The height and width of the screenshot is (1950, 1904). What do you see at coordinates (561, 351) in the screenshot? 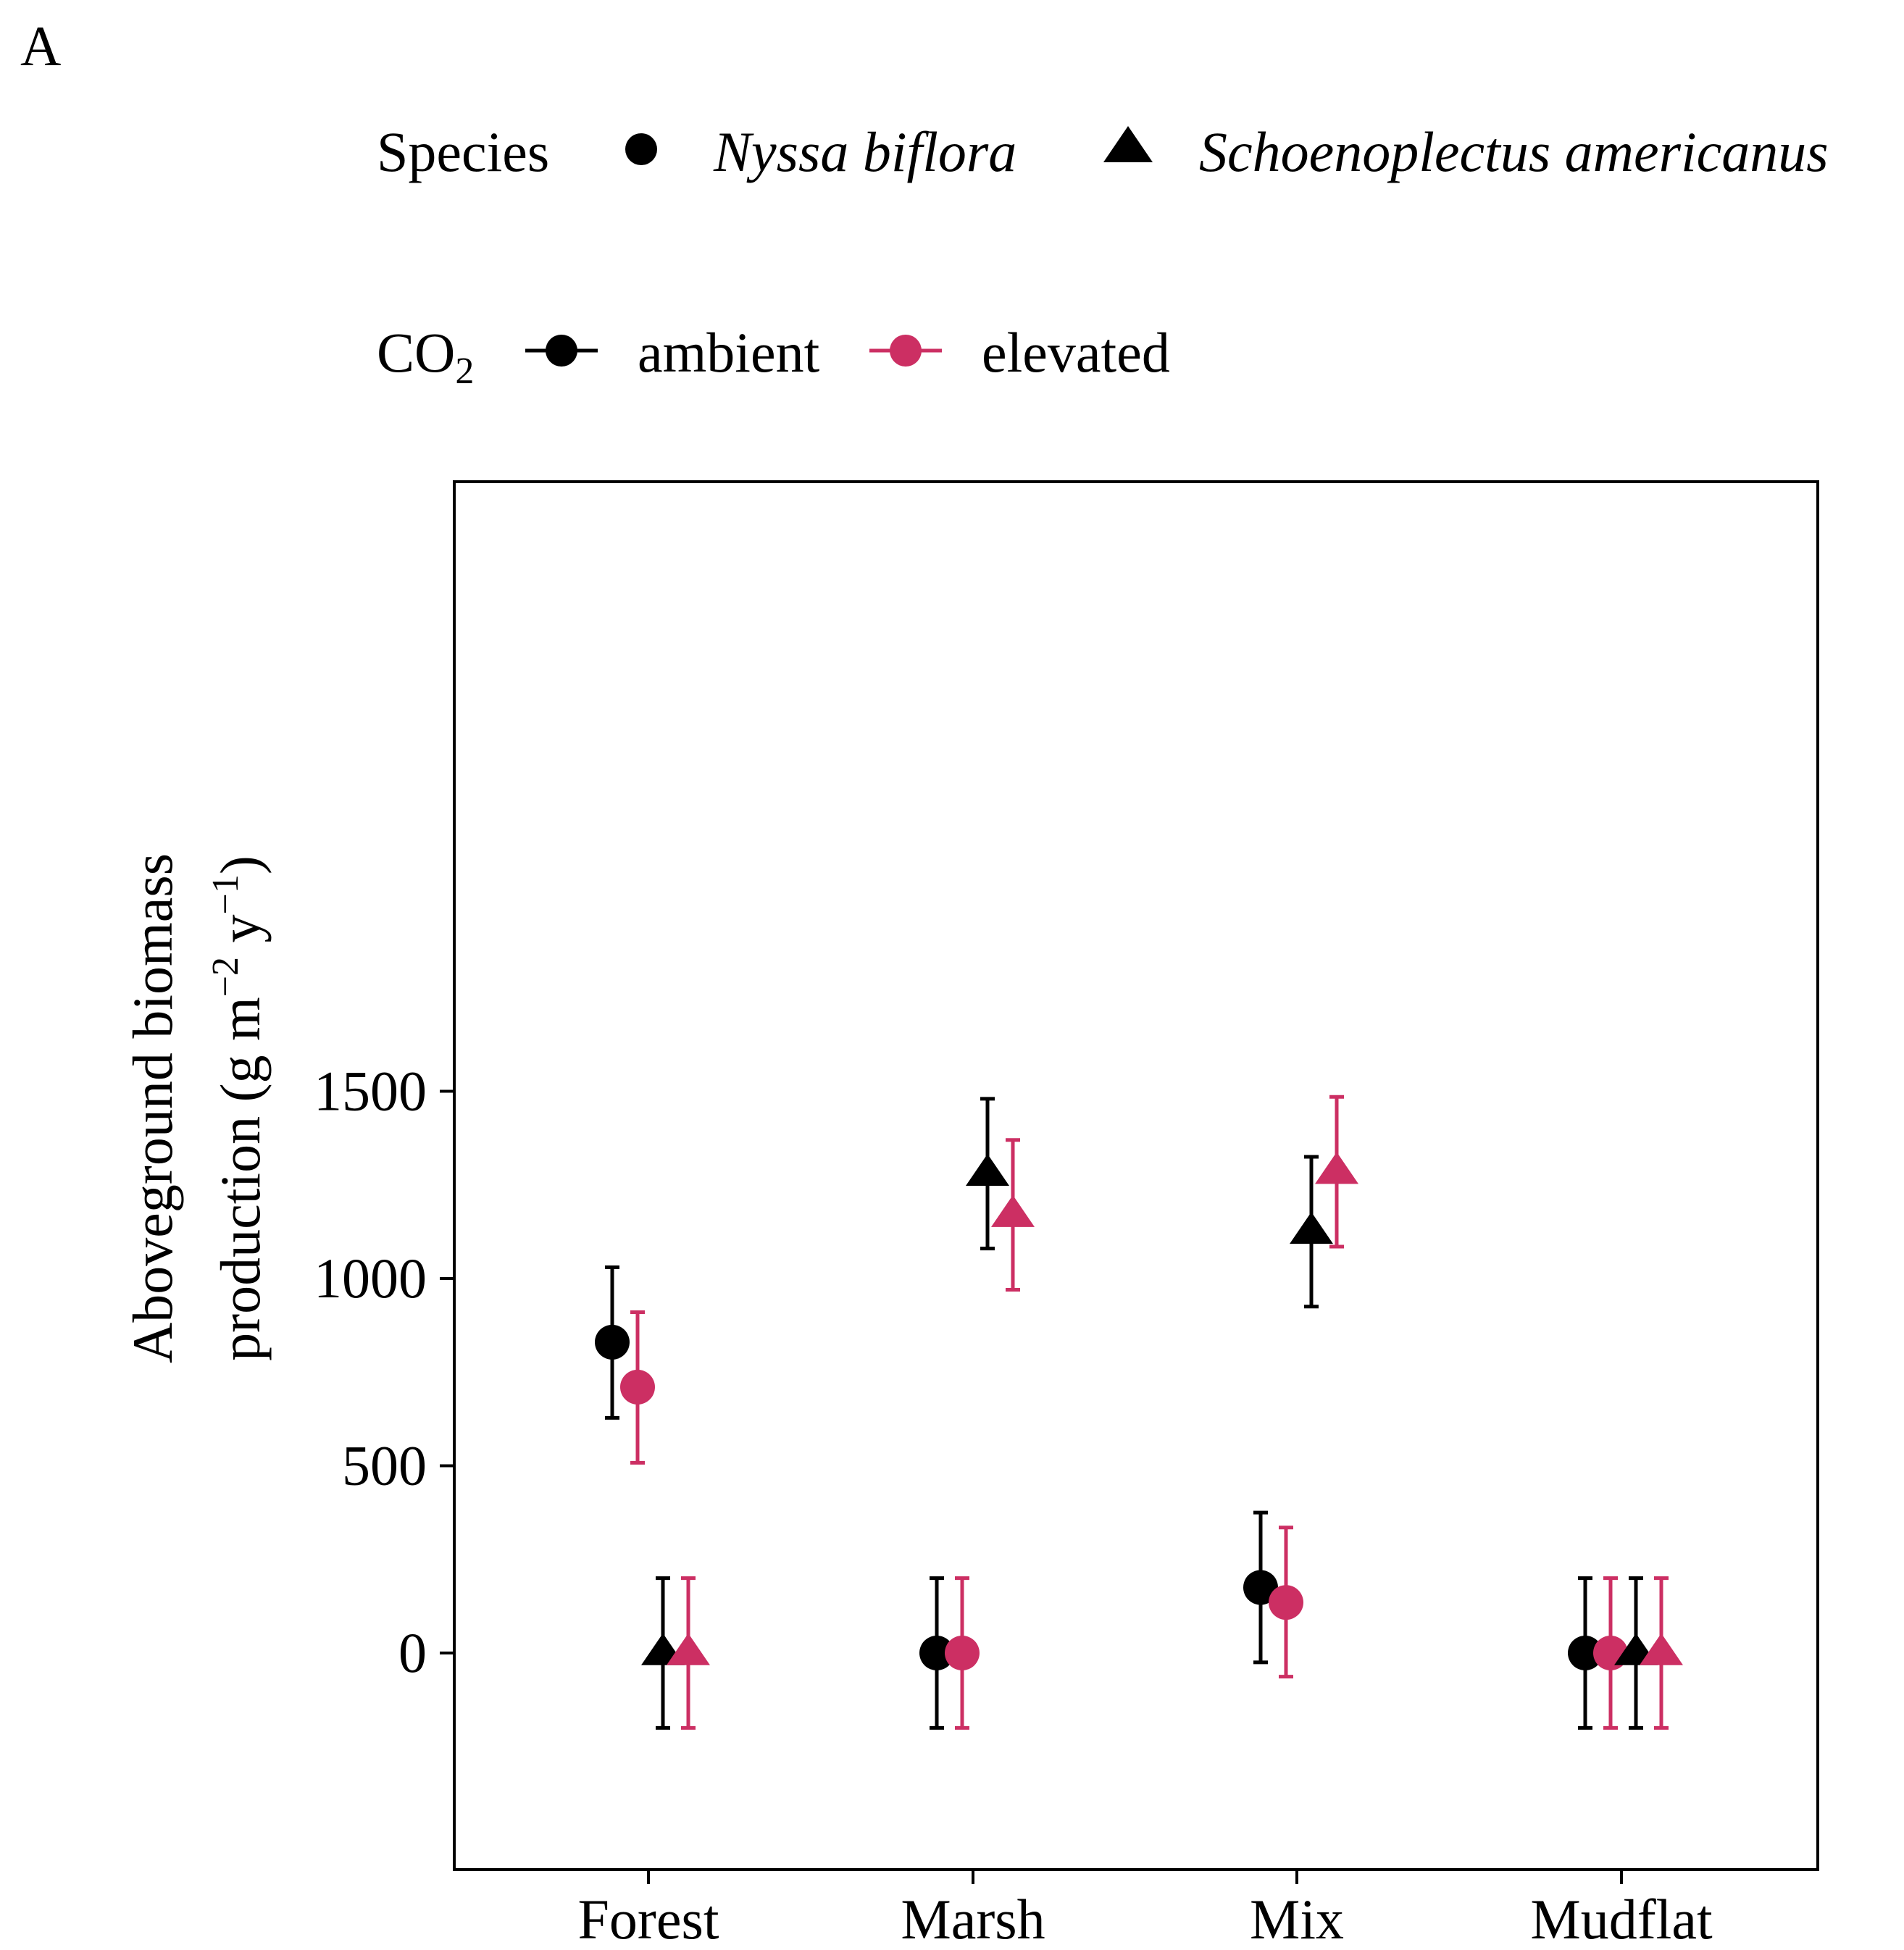
I see `legend-ambient-circle-icon` at bounding box center [561, 351].